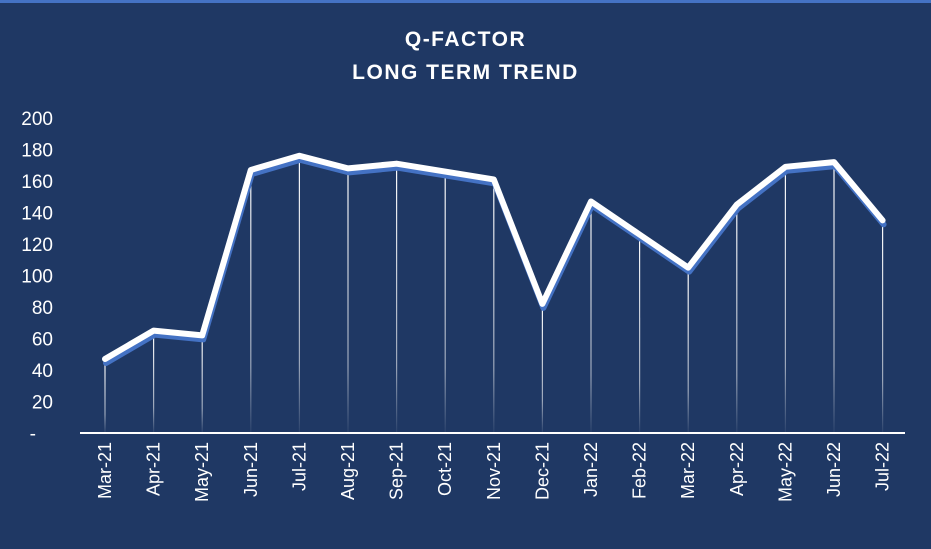  I want to click on x-tick-label: May-21, so click(202, 472).